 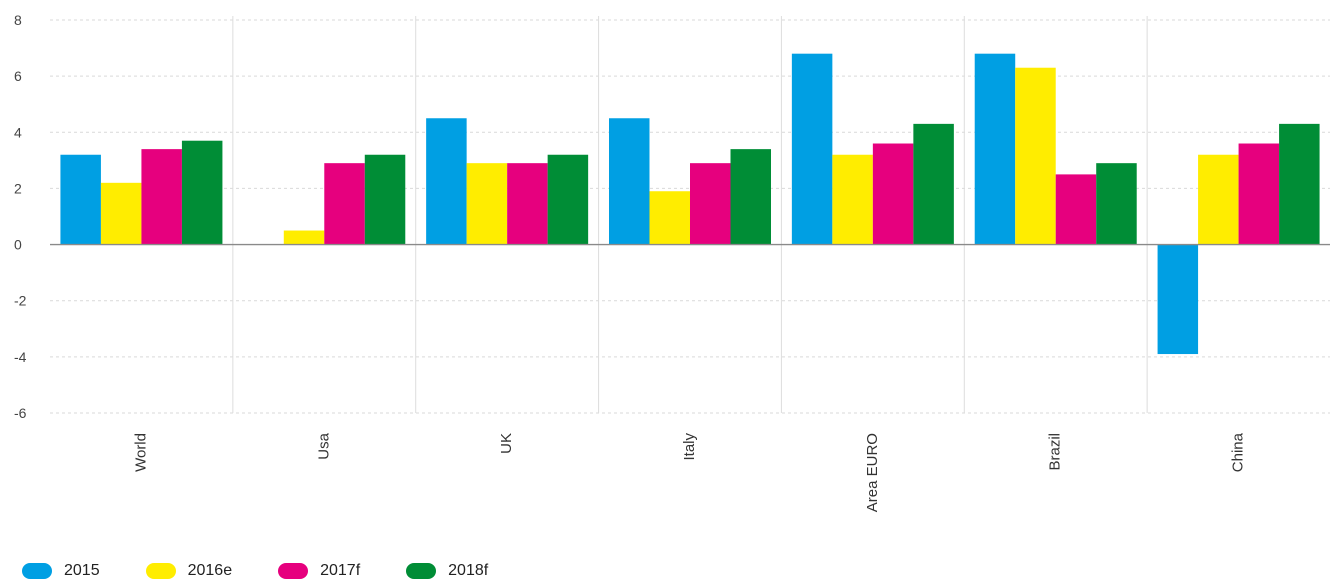 I want to click on bar-2016e-area-euro, so click(x=852, y=199).